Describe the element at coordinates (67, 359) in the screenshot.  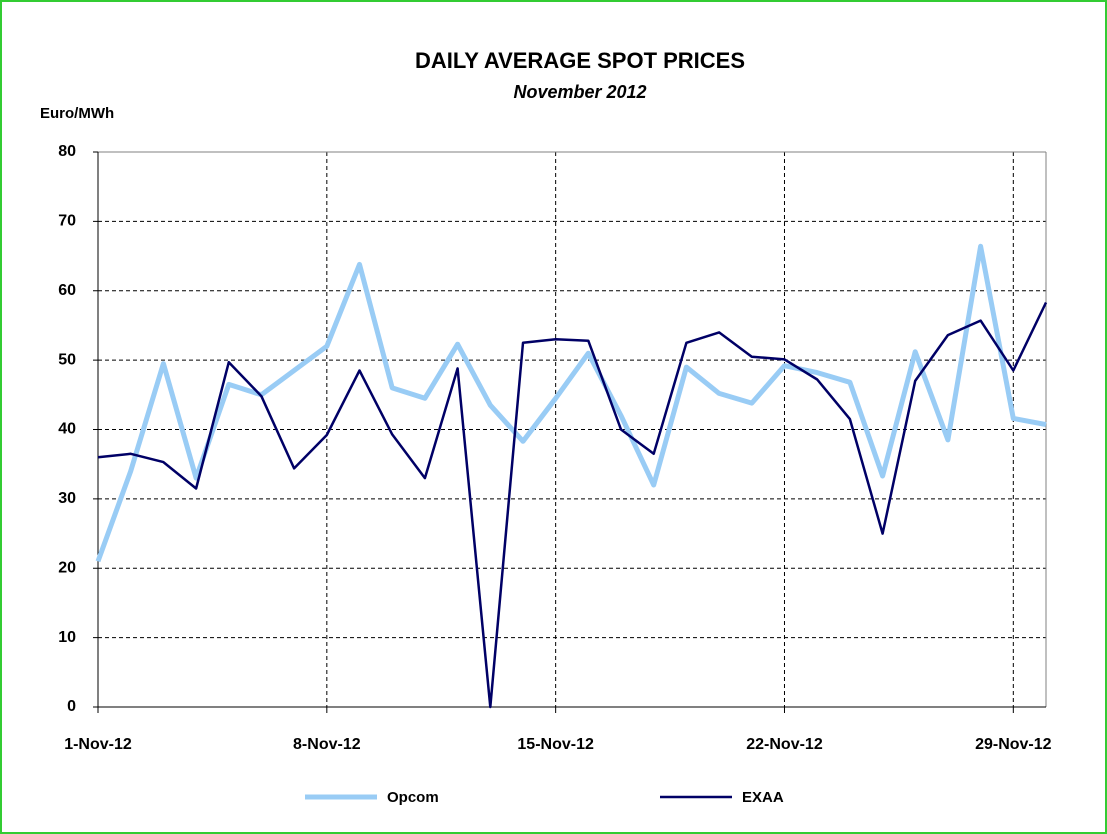
I see `y-tick-label: 50` at that location.